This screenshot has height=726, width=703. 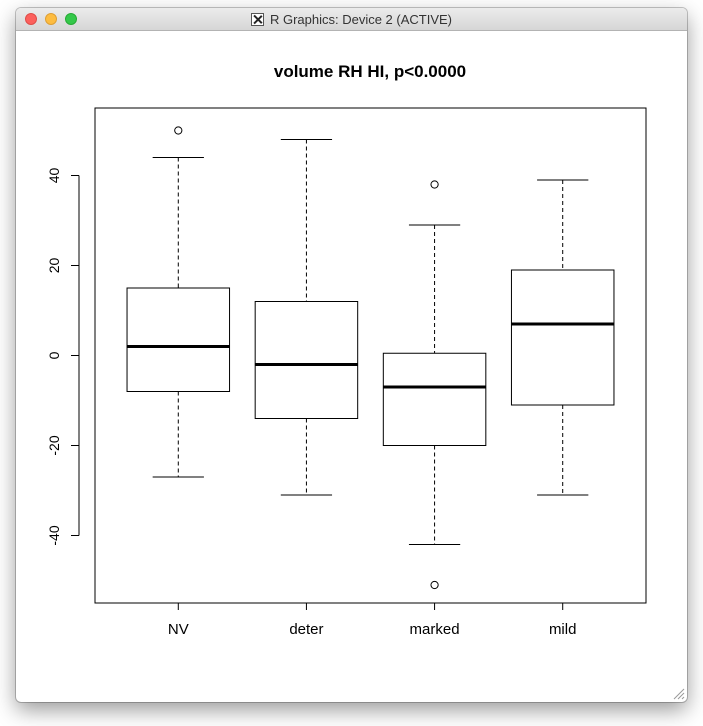 I want to click on box-deter, so click(x=306, y=317).